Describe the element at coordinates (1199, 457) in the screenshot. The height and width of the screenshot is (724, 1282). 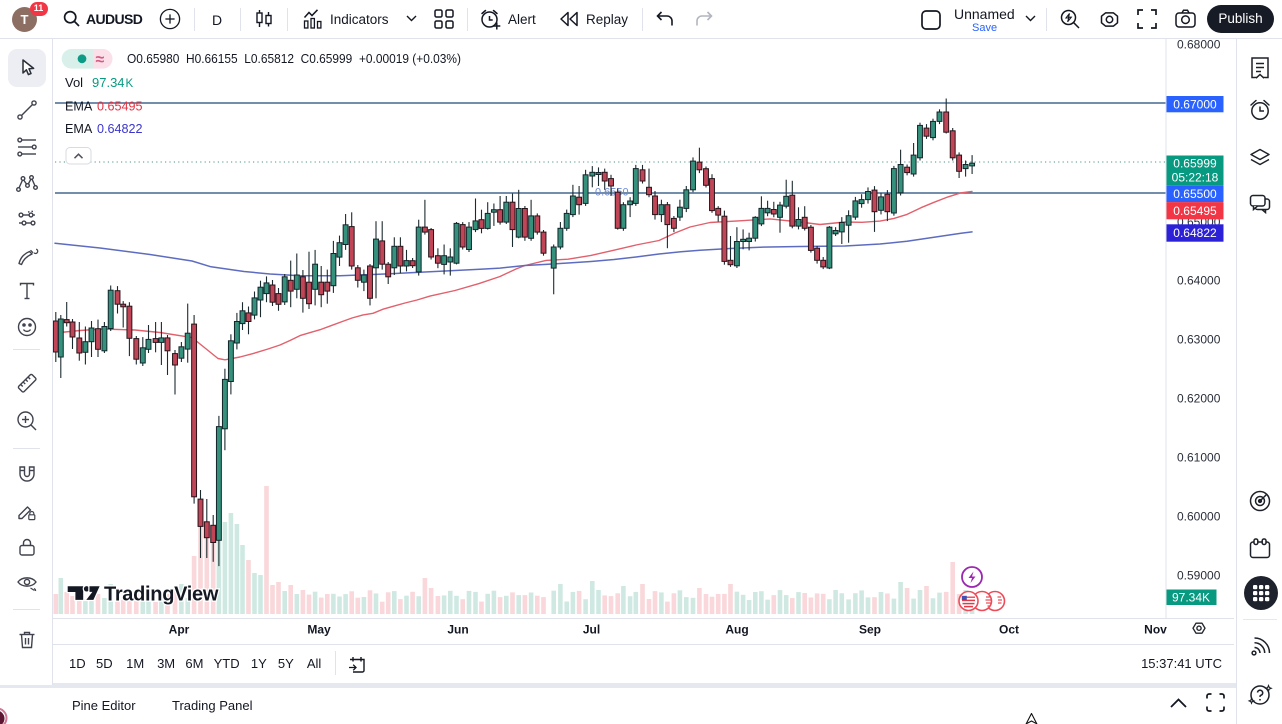
I see `svg-text: 0.61000` at that location.